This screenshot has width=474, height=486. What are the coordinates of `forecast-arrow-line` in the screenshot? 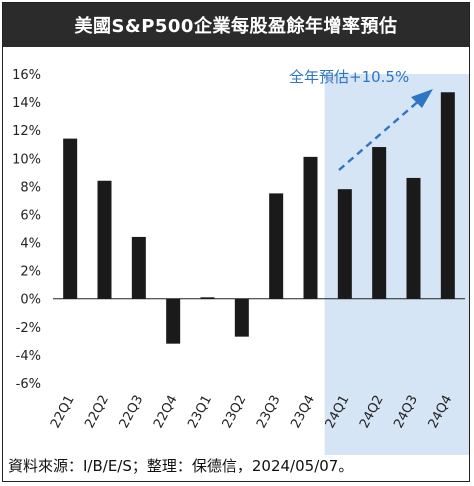 It's located at (380, 134).